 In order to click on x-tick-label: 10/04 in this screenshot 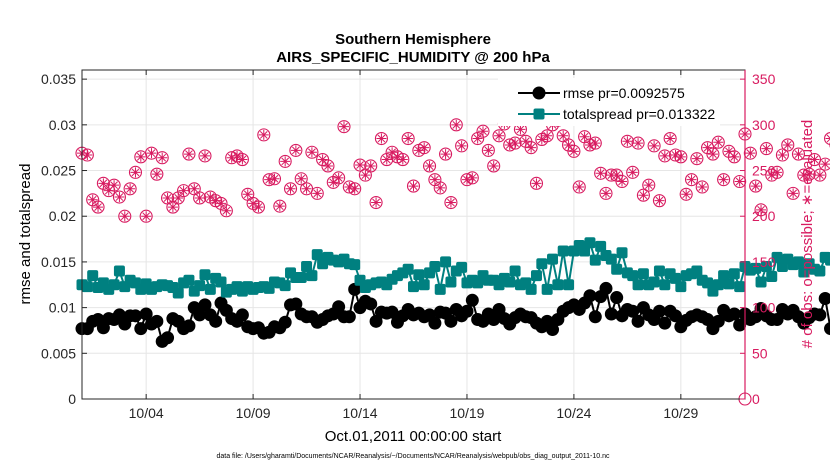, I will do `click(146, 413)`.